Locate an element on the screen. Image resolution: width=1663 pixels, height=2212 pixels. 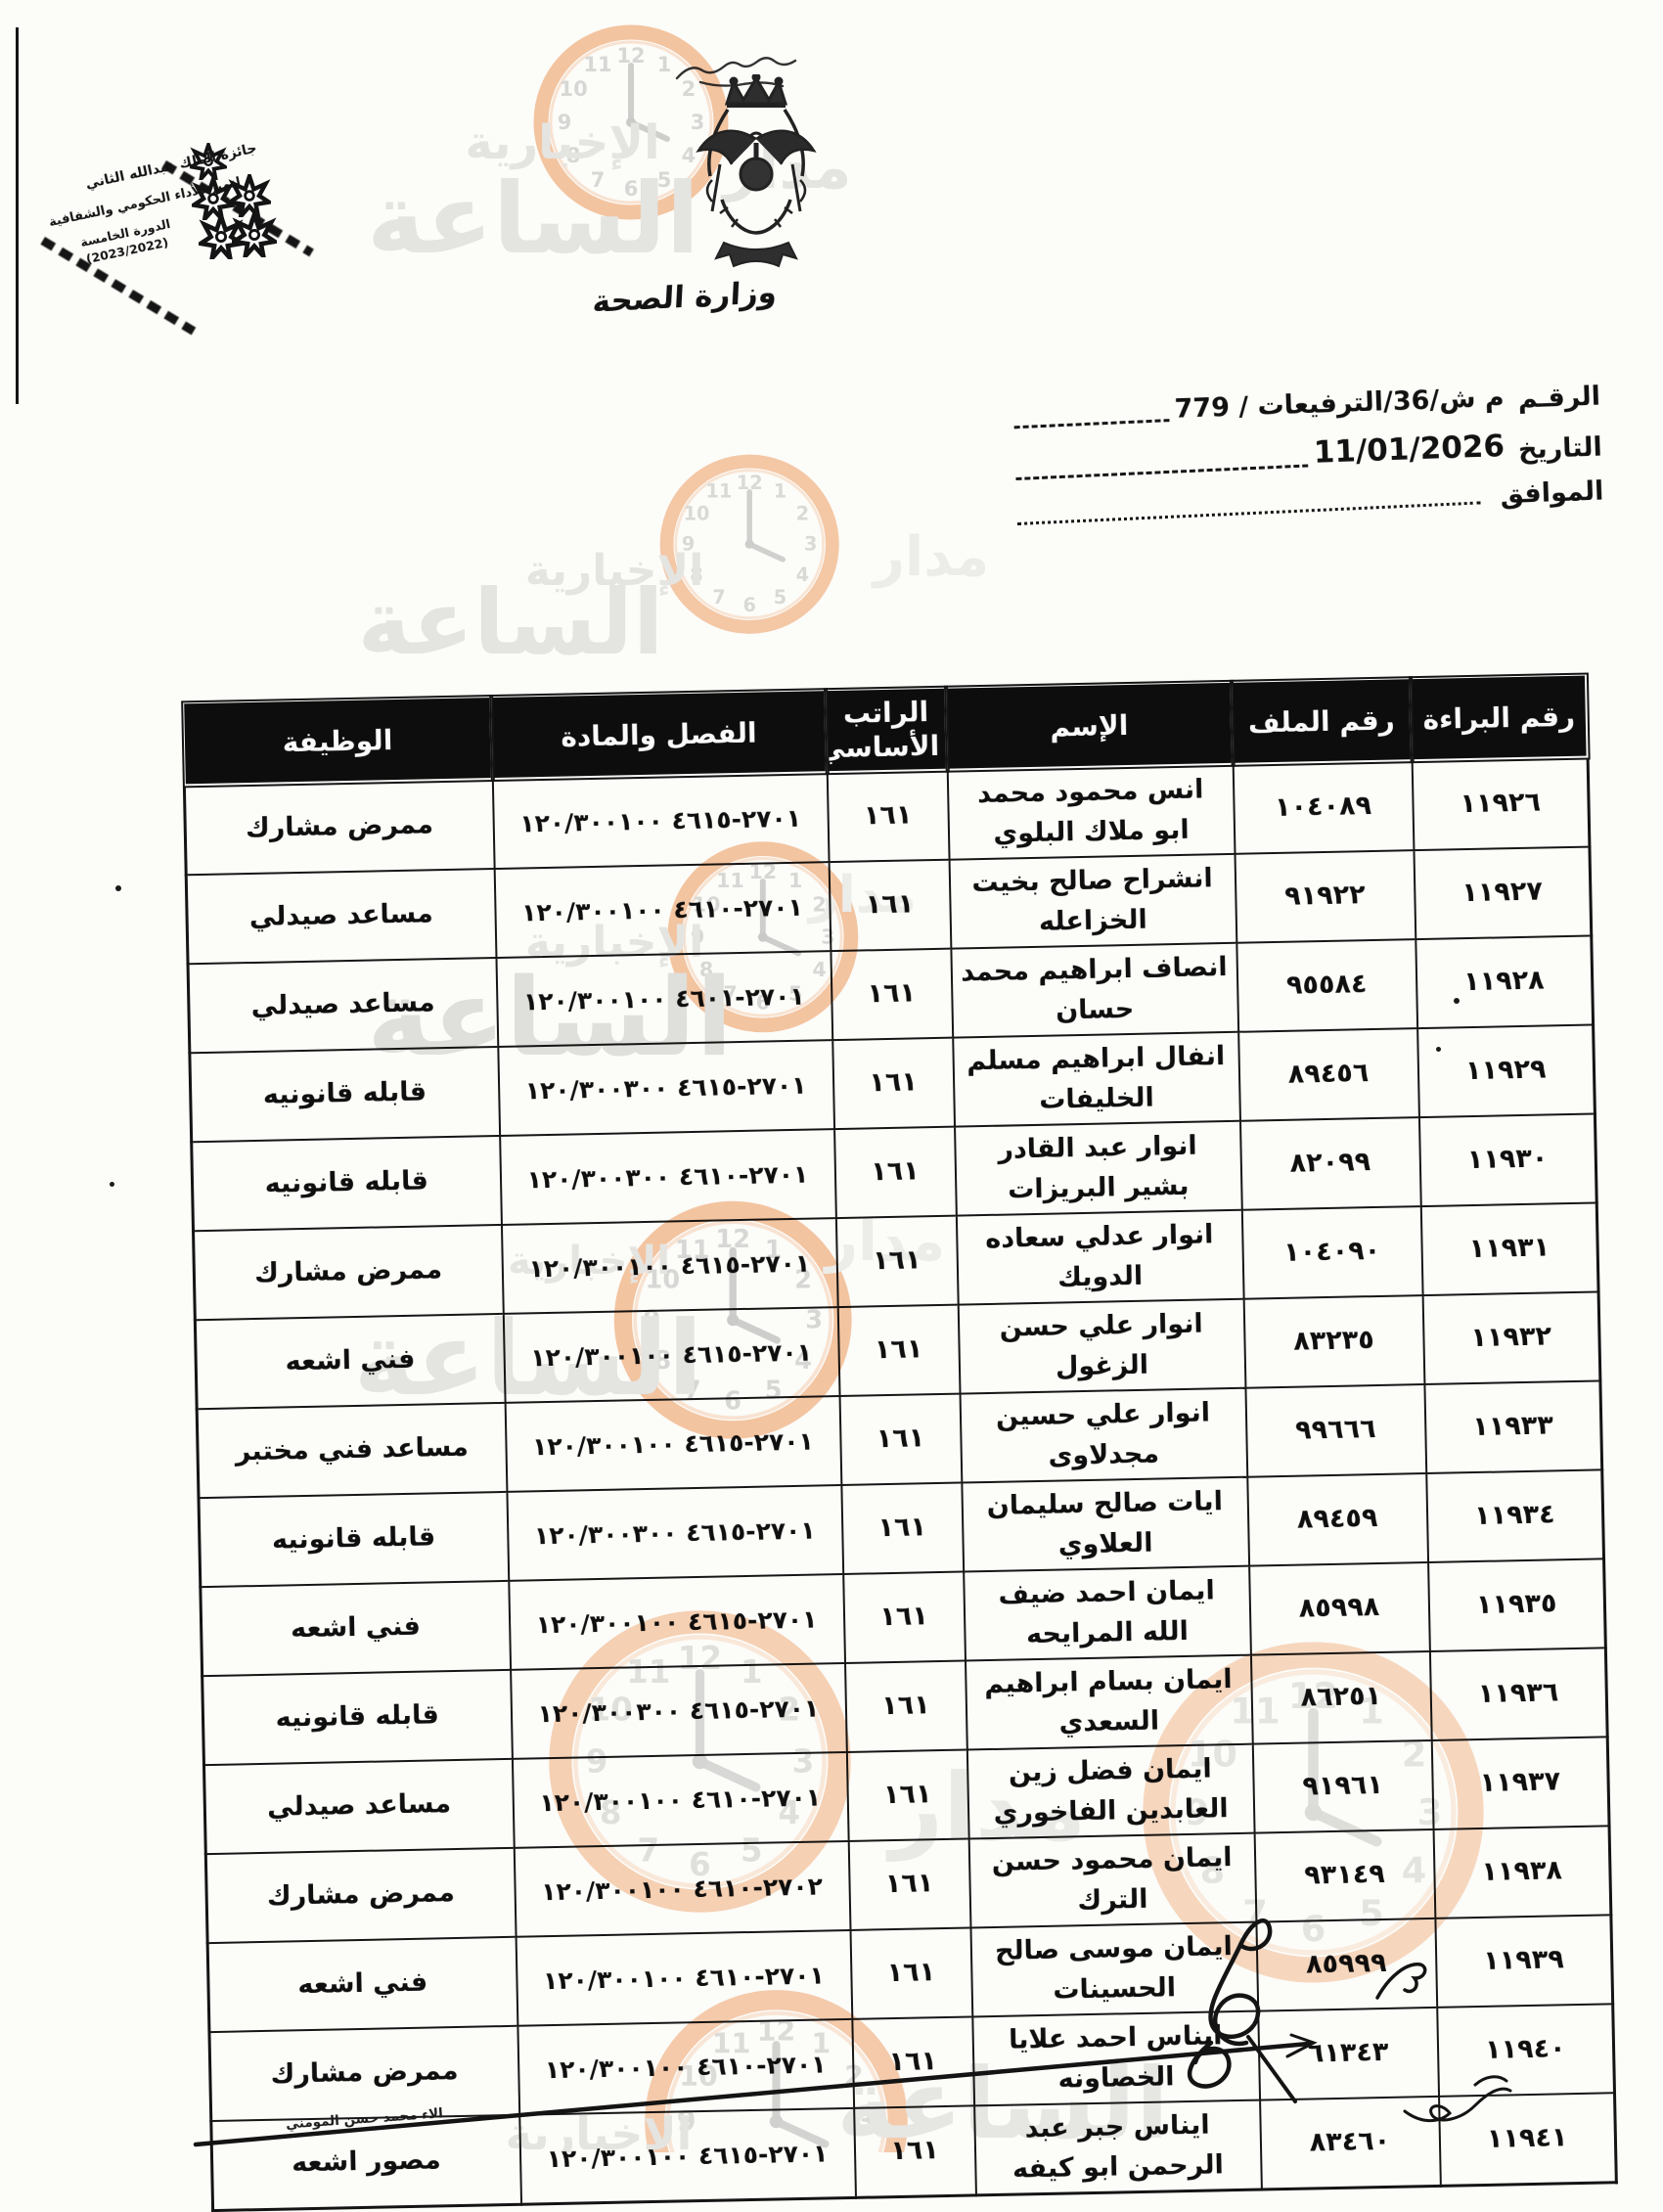
watermark-word: الإخبارية is located at coordinates (615, 571).